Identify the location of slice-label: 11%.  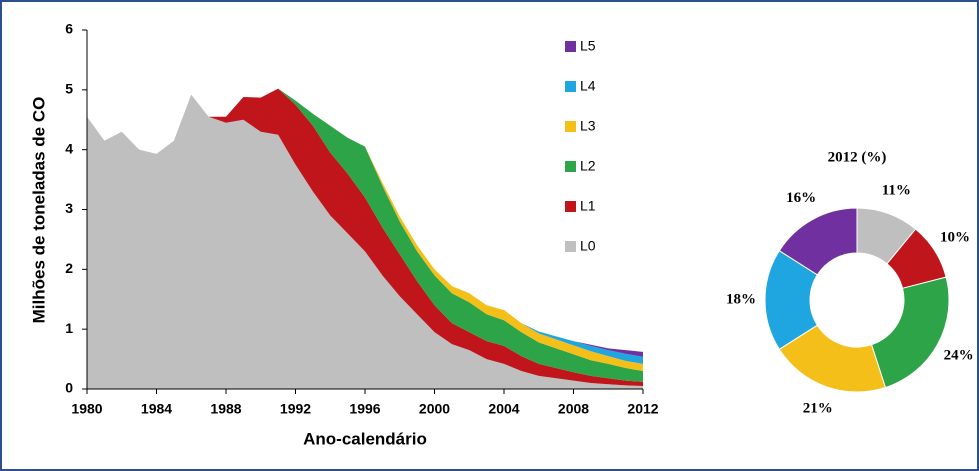
(896, 190).